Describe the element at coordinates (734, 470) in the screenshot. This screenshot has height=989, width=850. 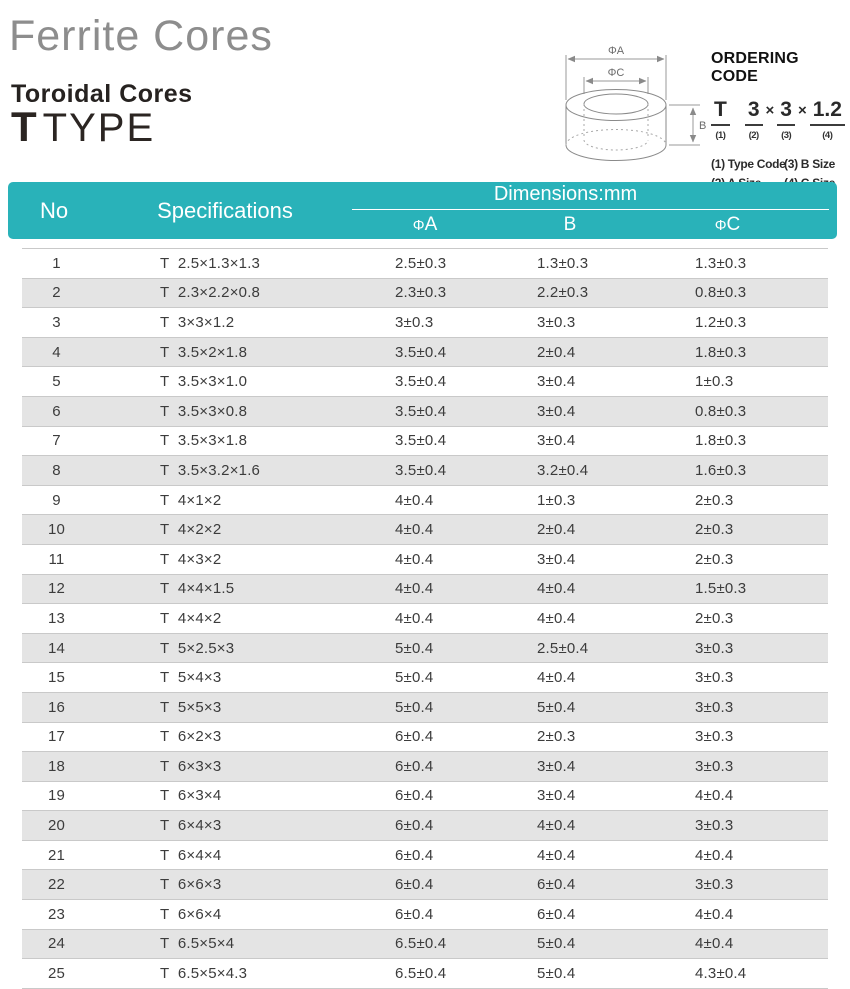
I see `cell-dim-c: 1.6±0.3` at that location.